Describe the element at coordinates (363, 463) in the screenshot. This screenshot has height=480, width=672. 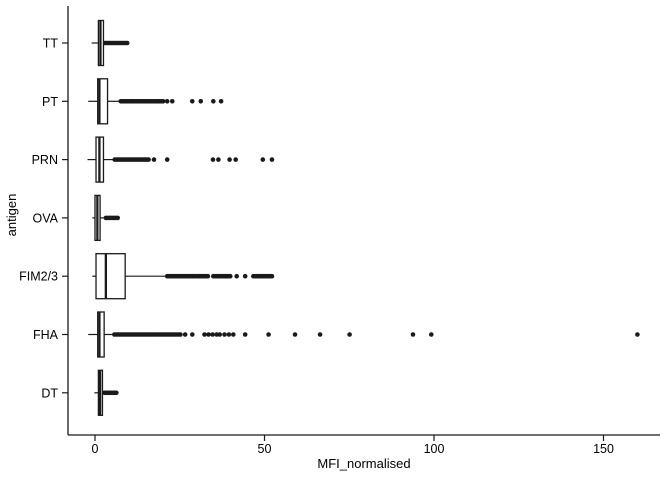
I see `x-axis-title: MFI_normalised` at that location.